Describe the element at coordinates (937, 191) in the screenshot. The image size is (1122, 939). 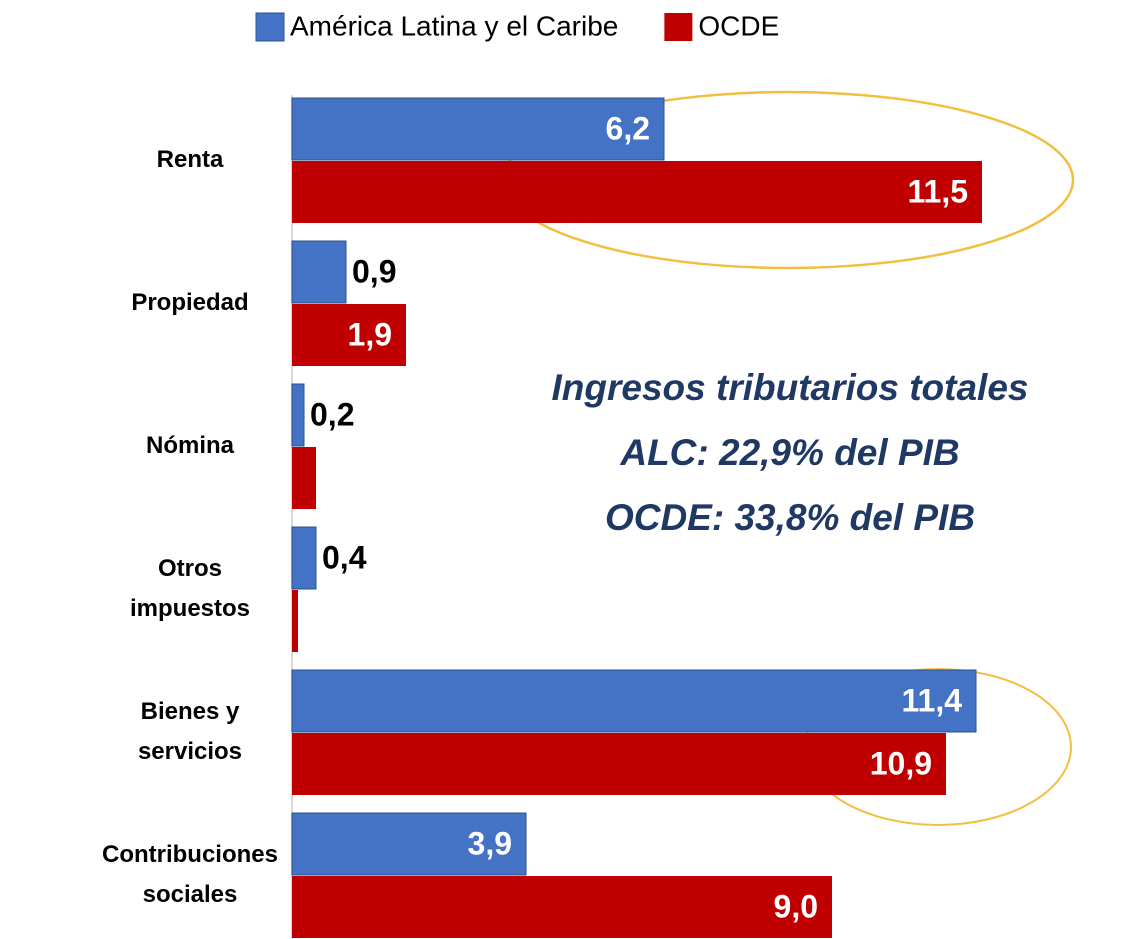
I see `data-label: 11,5` at that location.